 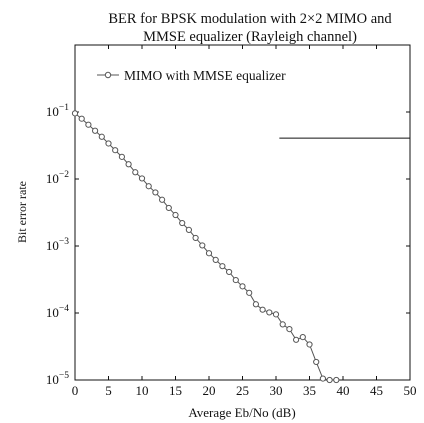 What do you see at coordinates (242, 390) in the screenshot?
I see `x-tick-label: 25` at bounding box center [242, 390].